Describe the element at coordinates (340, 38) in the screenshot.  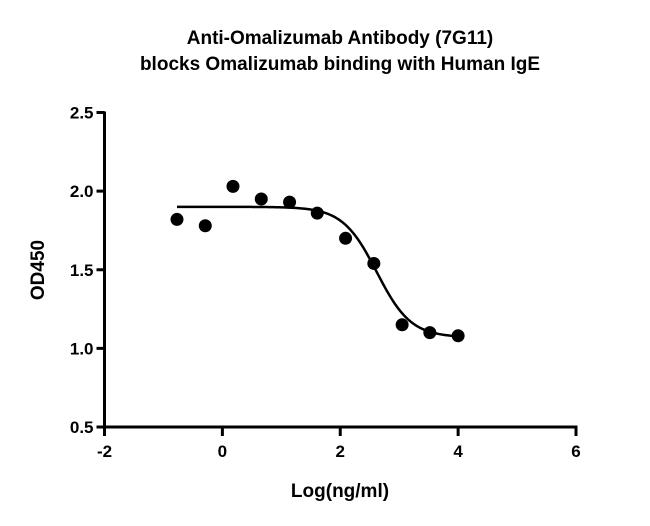
I see `chart-title-line-1: Anti-Omalizumab Antibody (7G11)` at that location.